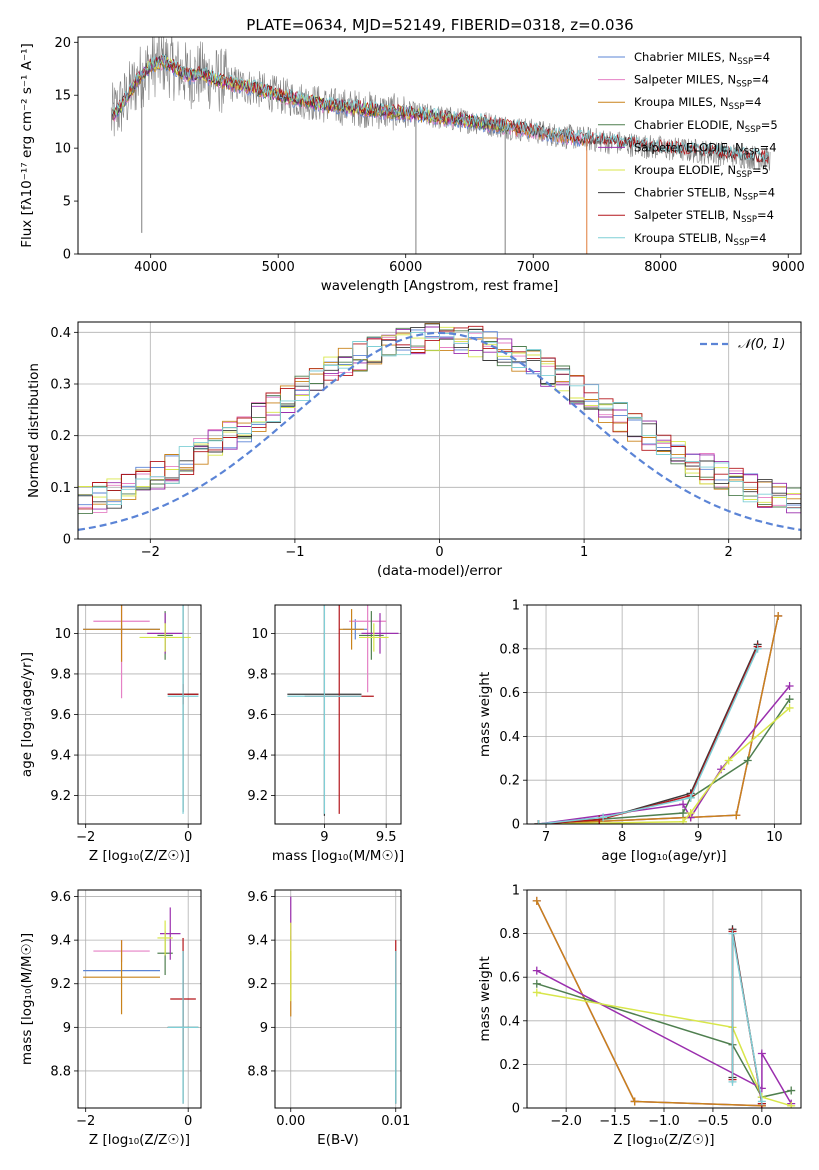  Describe the element at coordinates (440, 286) in the screenshot. I see `x-axis-label: wavelength [Angstrom, rest frame]` at that location.